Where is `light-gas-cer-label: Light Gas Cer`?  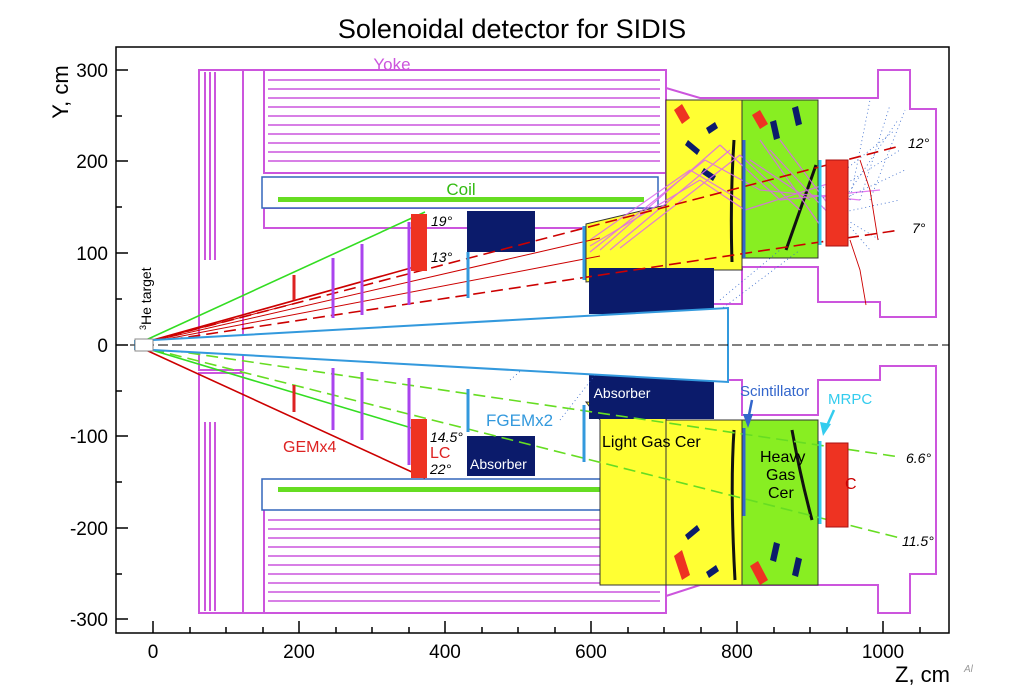 light-gas-cer-label: Light Gas Cer is located at coordinates (651, 442).